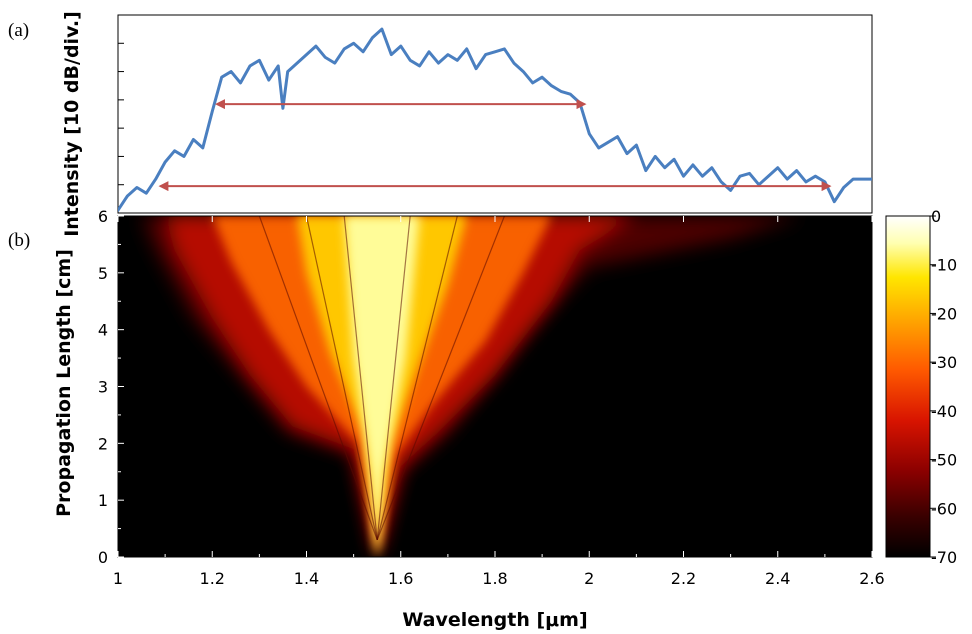  What do you see at coordinates (943, 387) in the screenshot?
I see `colorbar-ticks: 0 -10 -20 -30 -40 -50 -60 -70` at bounding box center [943, 387].